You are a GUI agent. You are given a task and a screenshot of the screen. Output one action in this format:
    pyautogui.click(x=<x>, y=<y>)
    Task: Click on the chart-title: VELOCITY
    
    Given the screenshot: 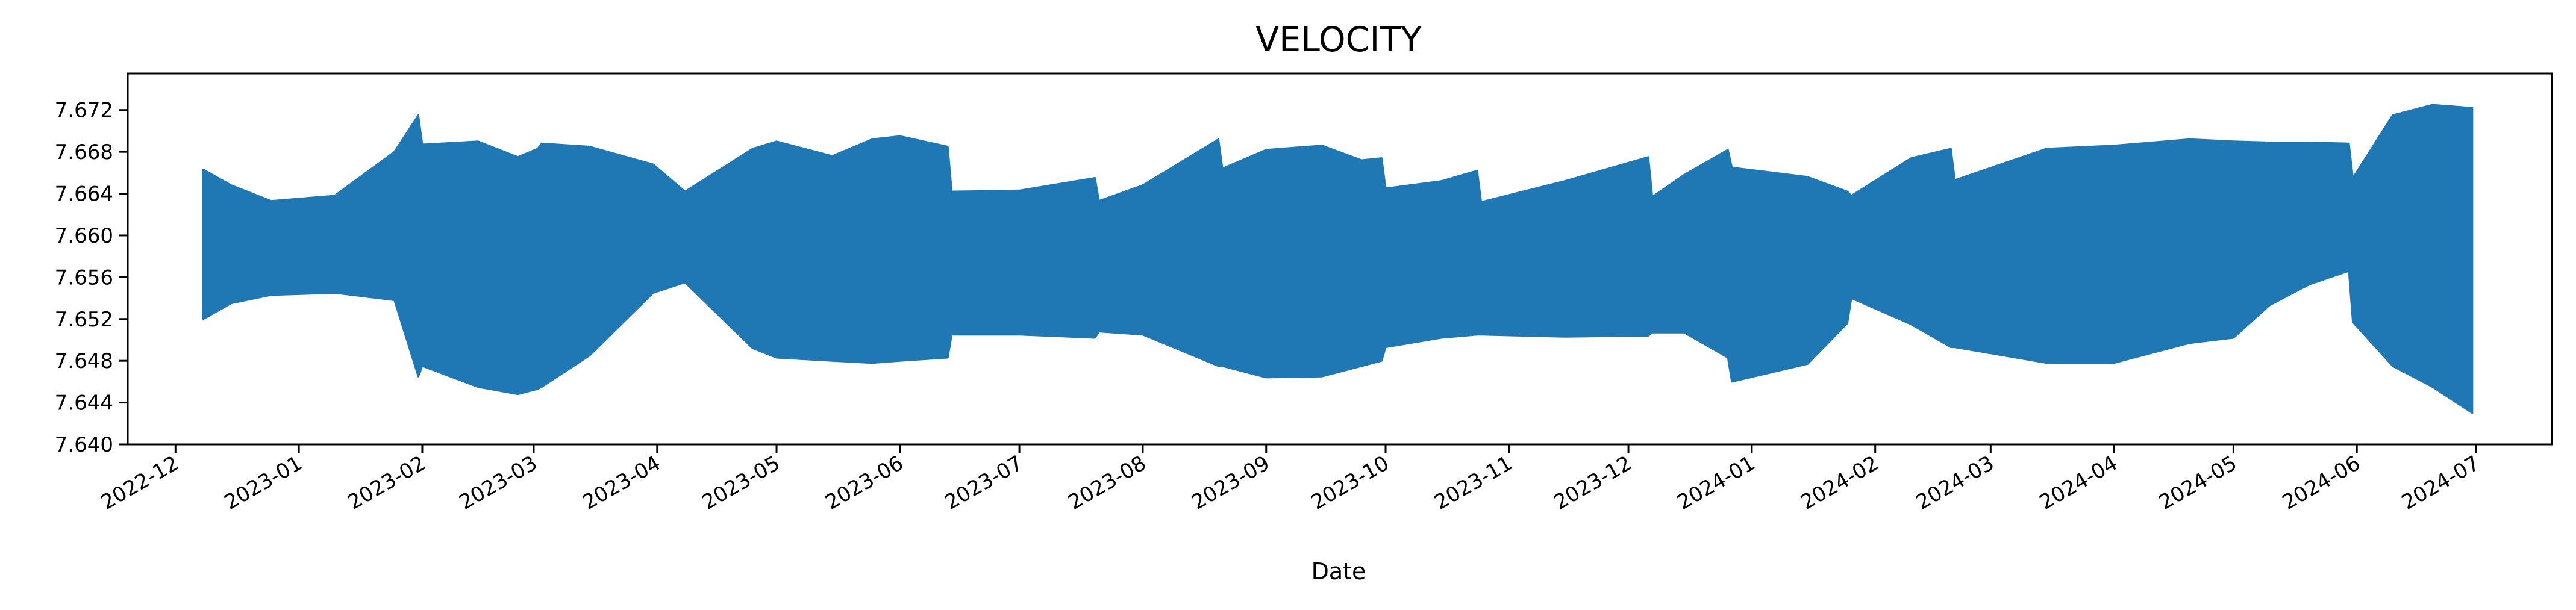 What is the action you would take?
    pyautogui.click(x=1339, y=40)
    